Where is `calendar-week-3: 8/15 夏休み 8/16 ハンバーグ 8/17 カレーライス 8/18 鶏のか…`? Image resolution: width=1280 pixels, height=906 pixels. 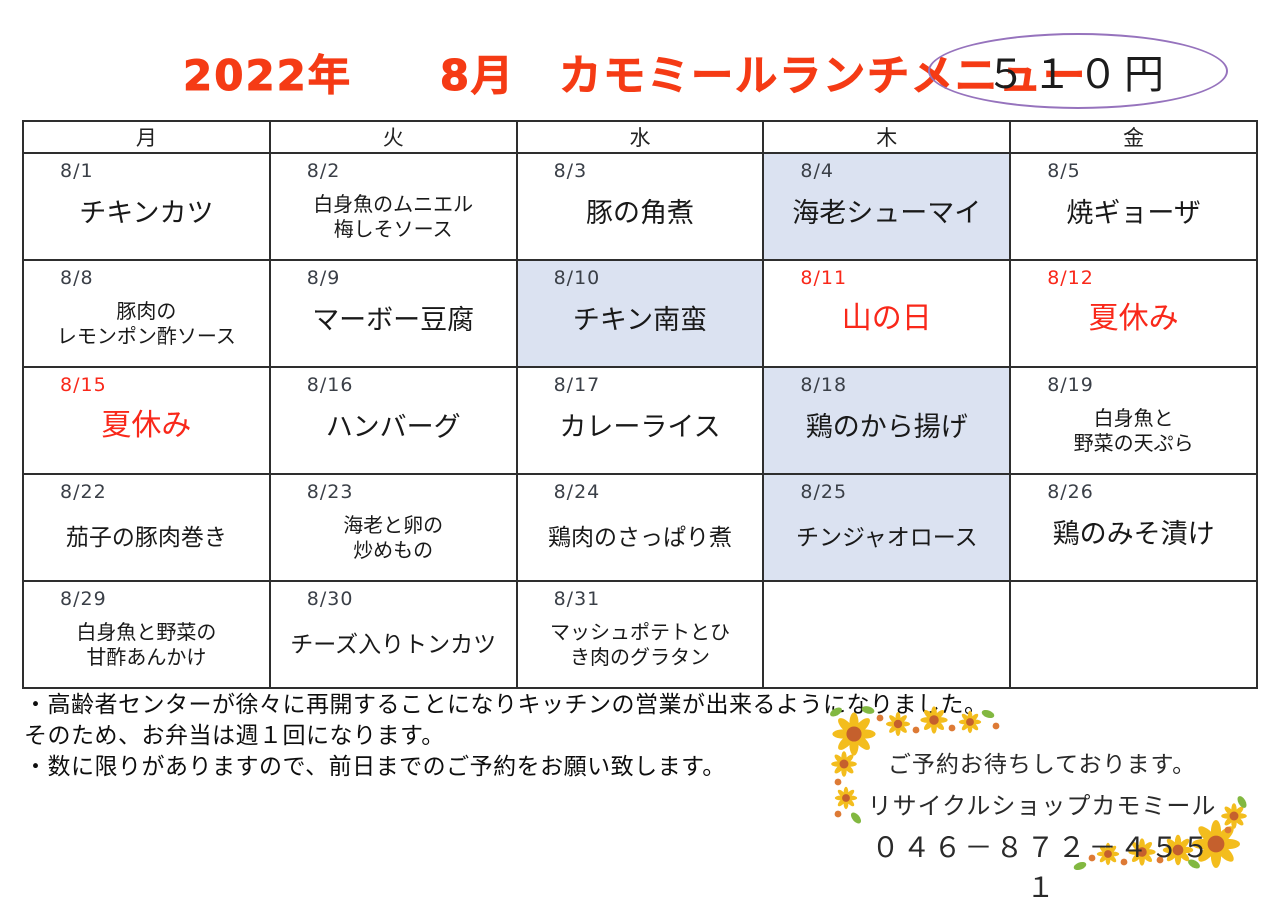 calendar-week-3: 8/15 夏休み 8/16 ハンバーグ 8/17 カレーライス 8/18 鶏のか… is located at coordinates (640, 420).